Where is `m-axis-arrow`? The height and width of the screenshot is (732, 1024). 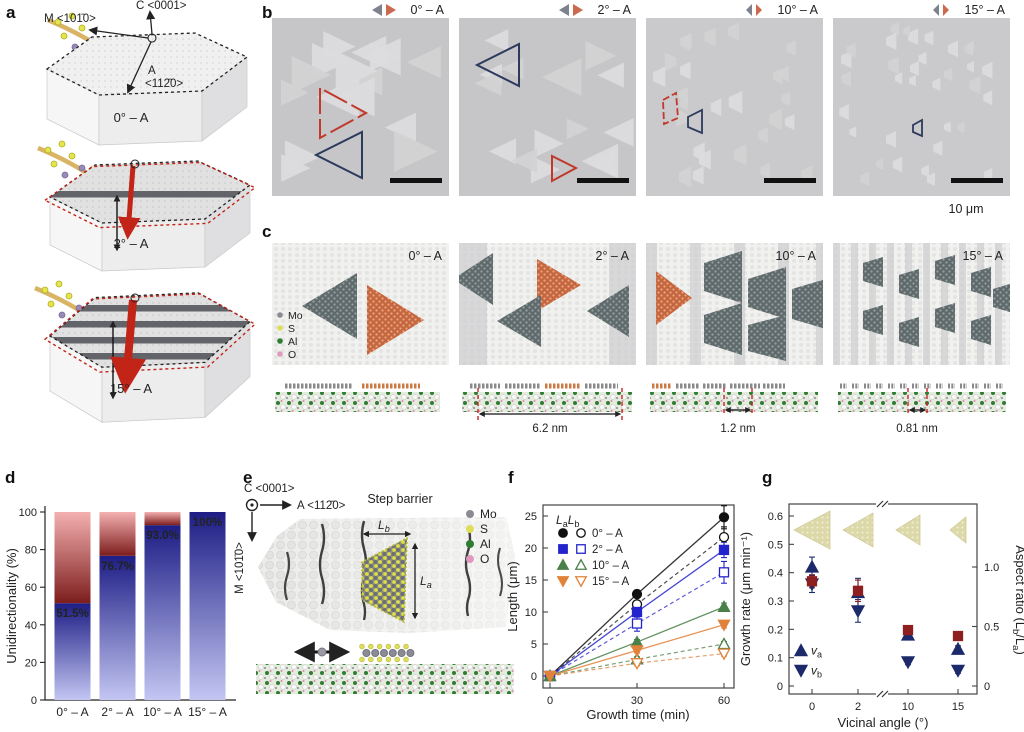
m-axis-arrow is located at coordinates (118, 32).